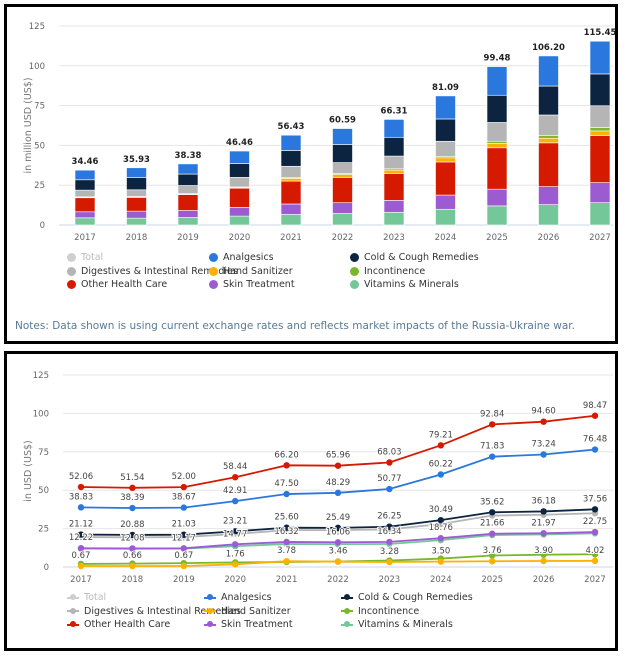  Describe the element at coordinates (257, 624) in the screenshot. I see `legend-label: Skin Treatment` at that location.